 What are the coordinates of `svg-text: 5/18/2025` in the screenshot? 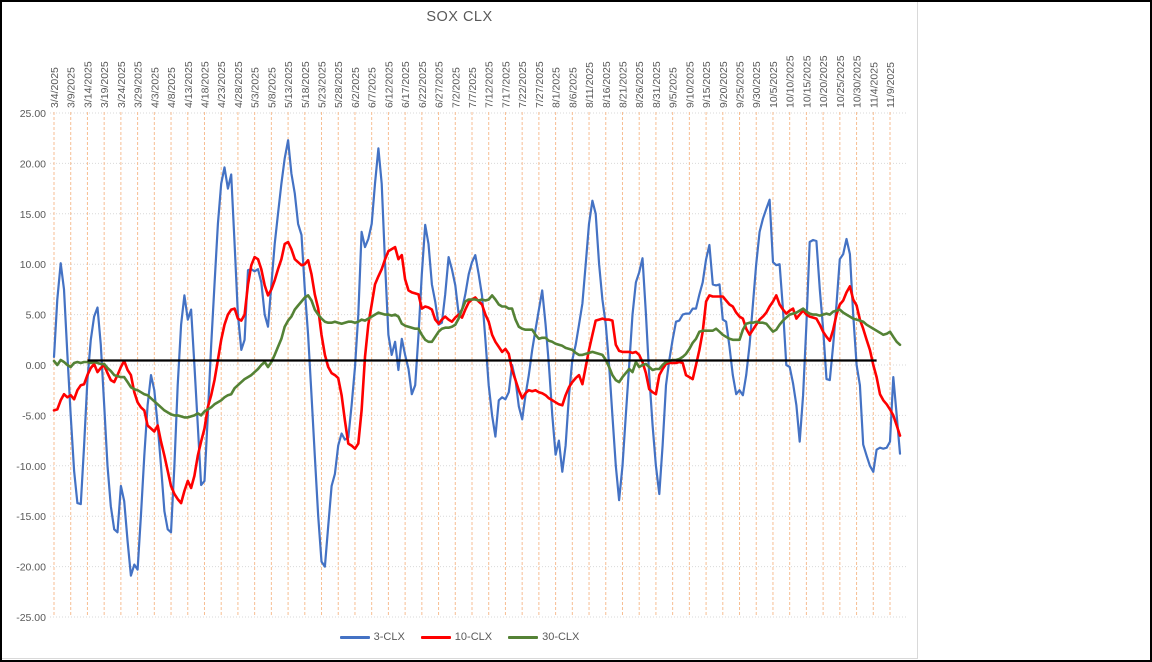 It's located at (306, 84).